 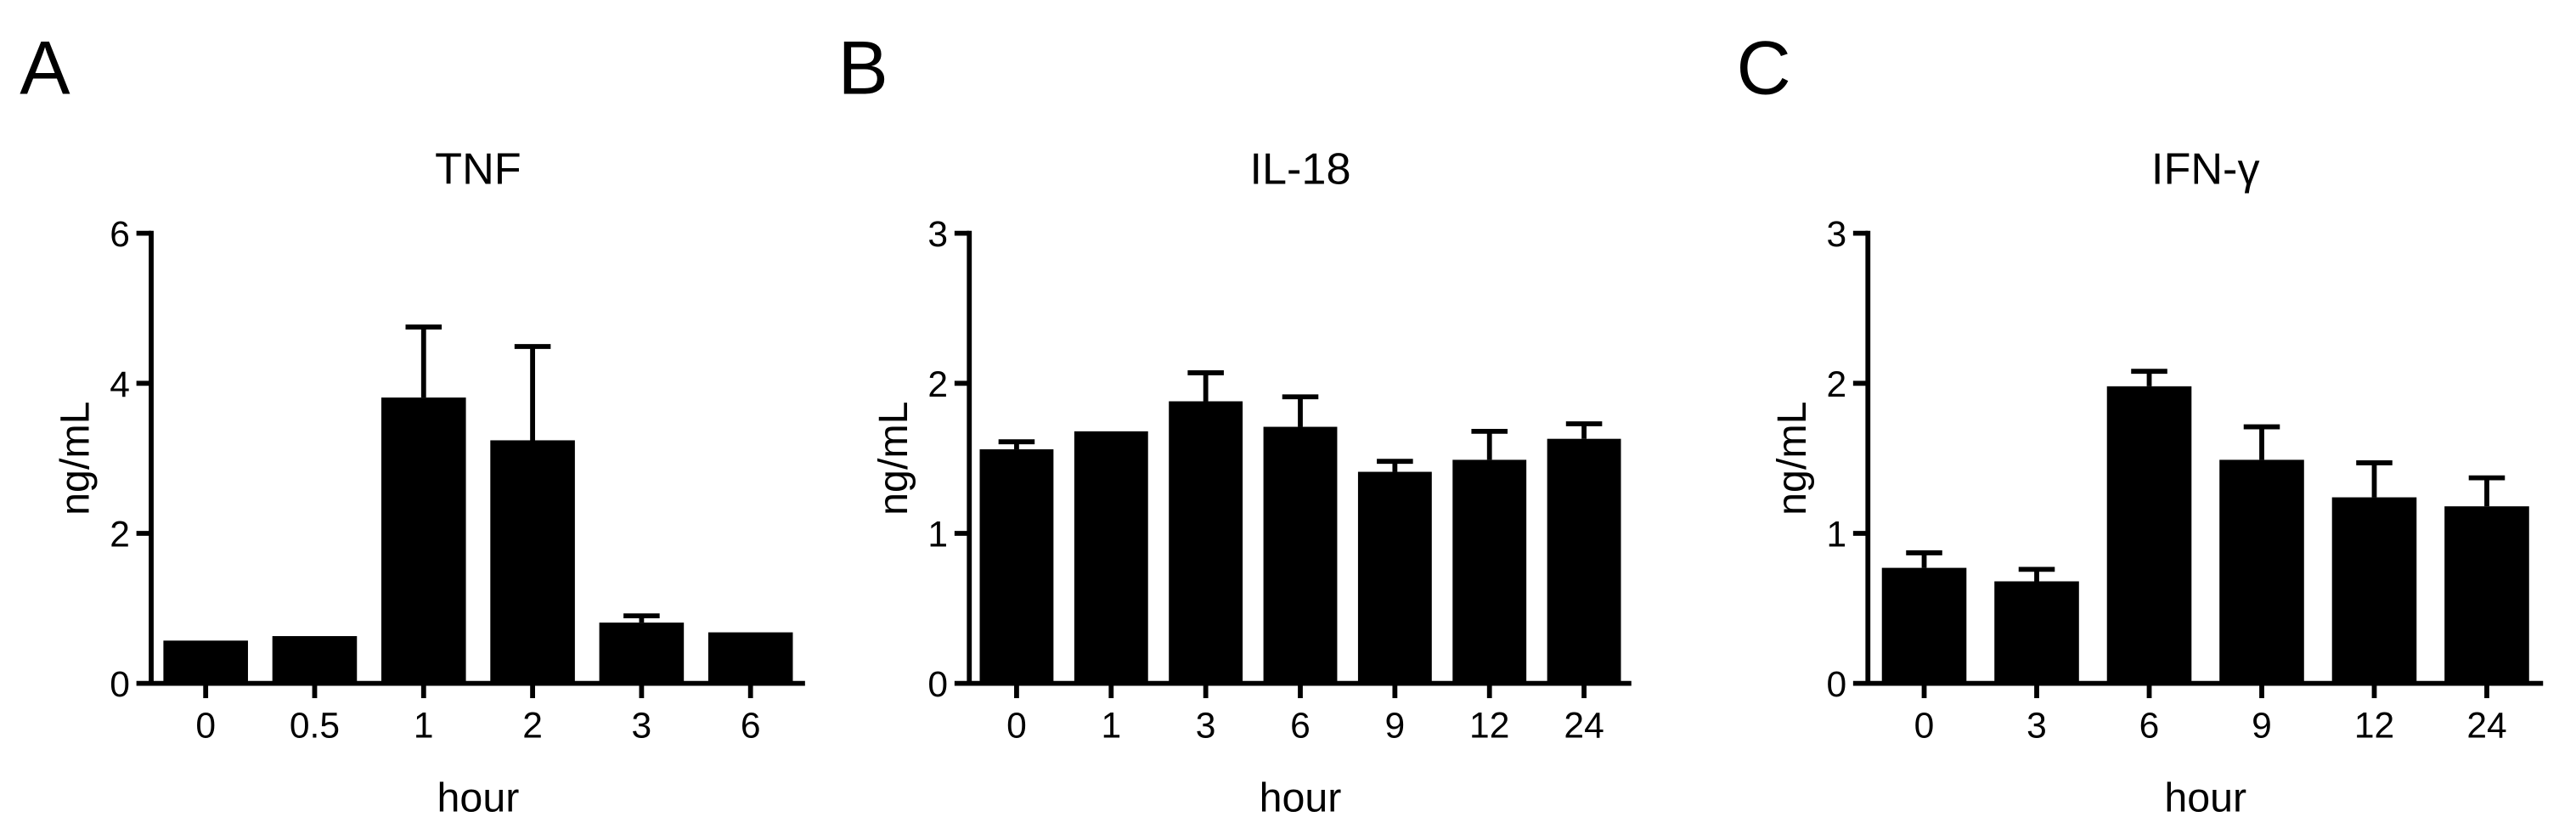 What do you see at coordinates (478, 170) in the screenshot?
I see `chart-title: TNF` at bounding box center [478, 170].